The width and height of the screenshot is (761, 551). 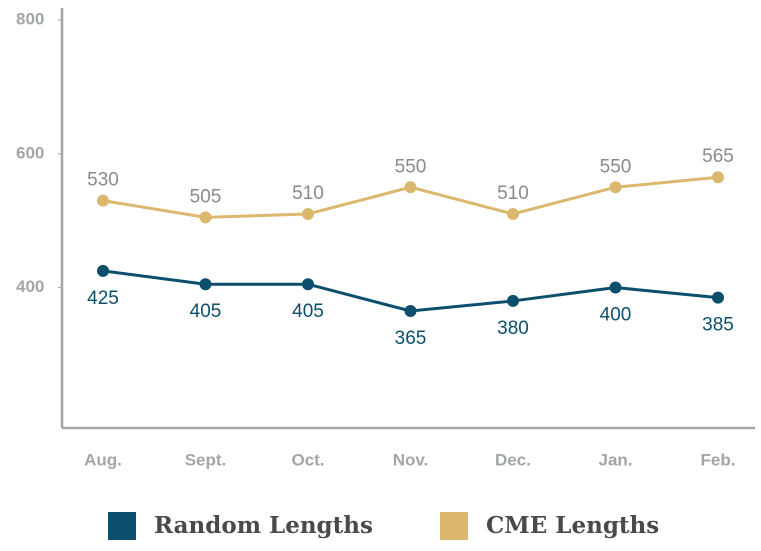 What do you see at coordinates (718, 156) in the screenshot?
I see `data-label: 565` at bounding box center [718, 156].